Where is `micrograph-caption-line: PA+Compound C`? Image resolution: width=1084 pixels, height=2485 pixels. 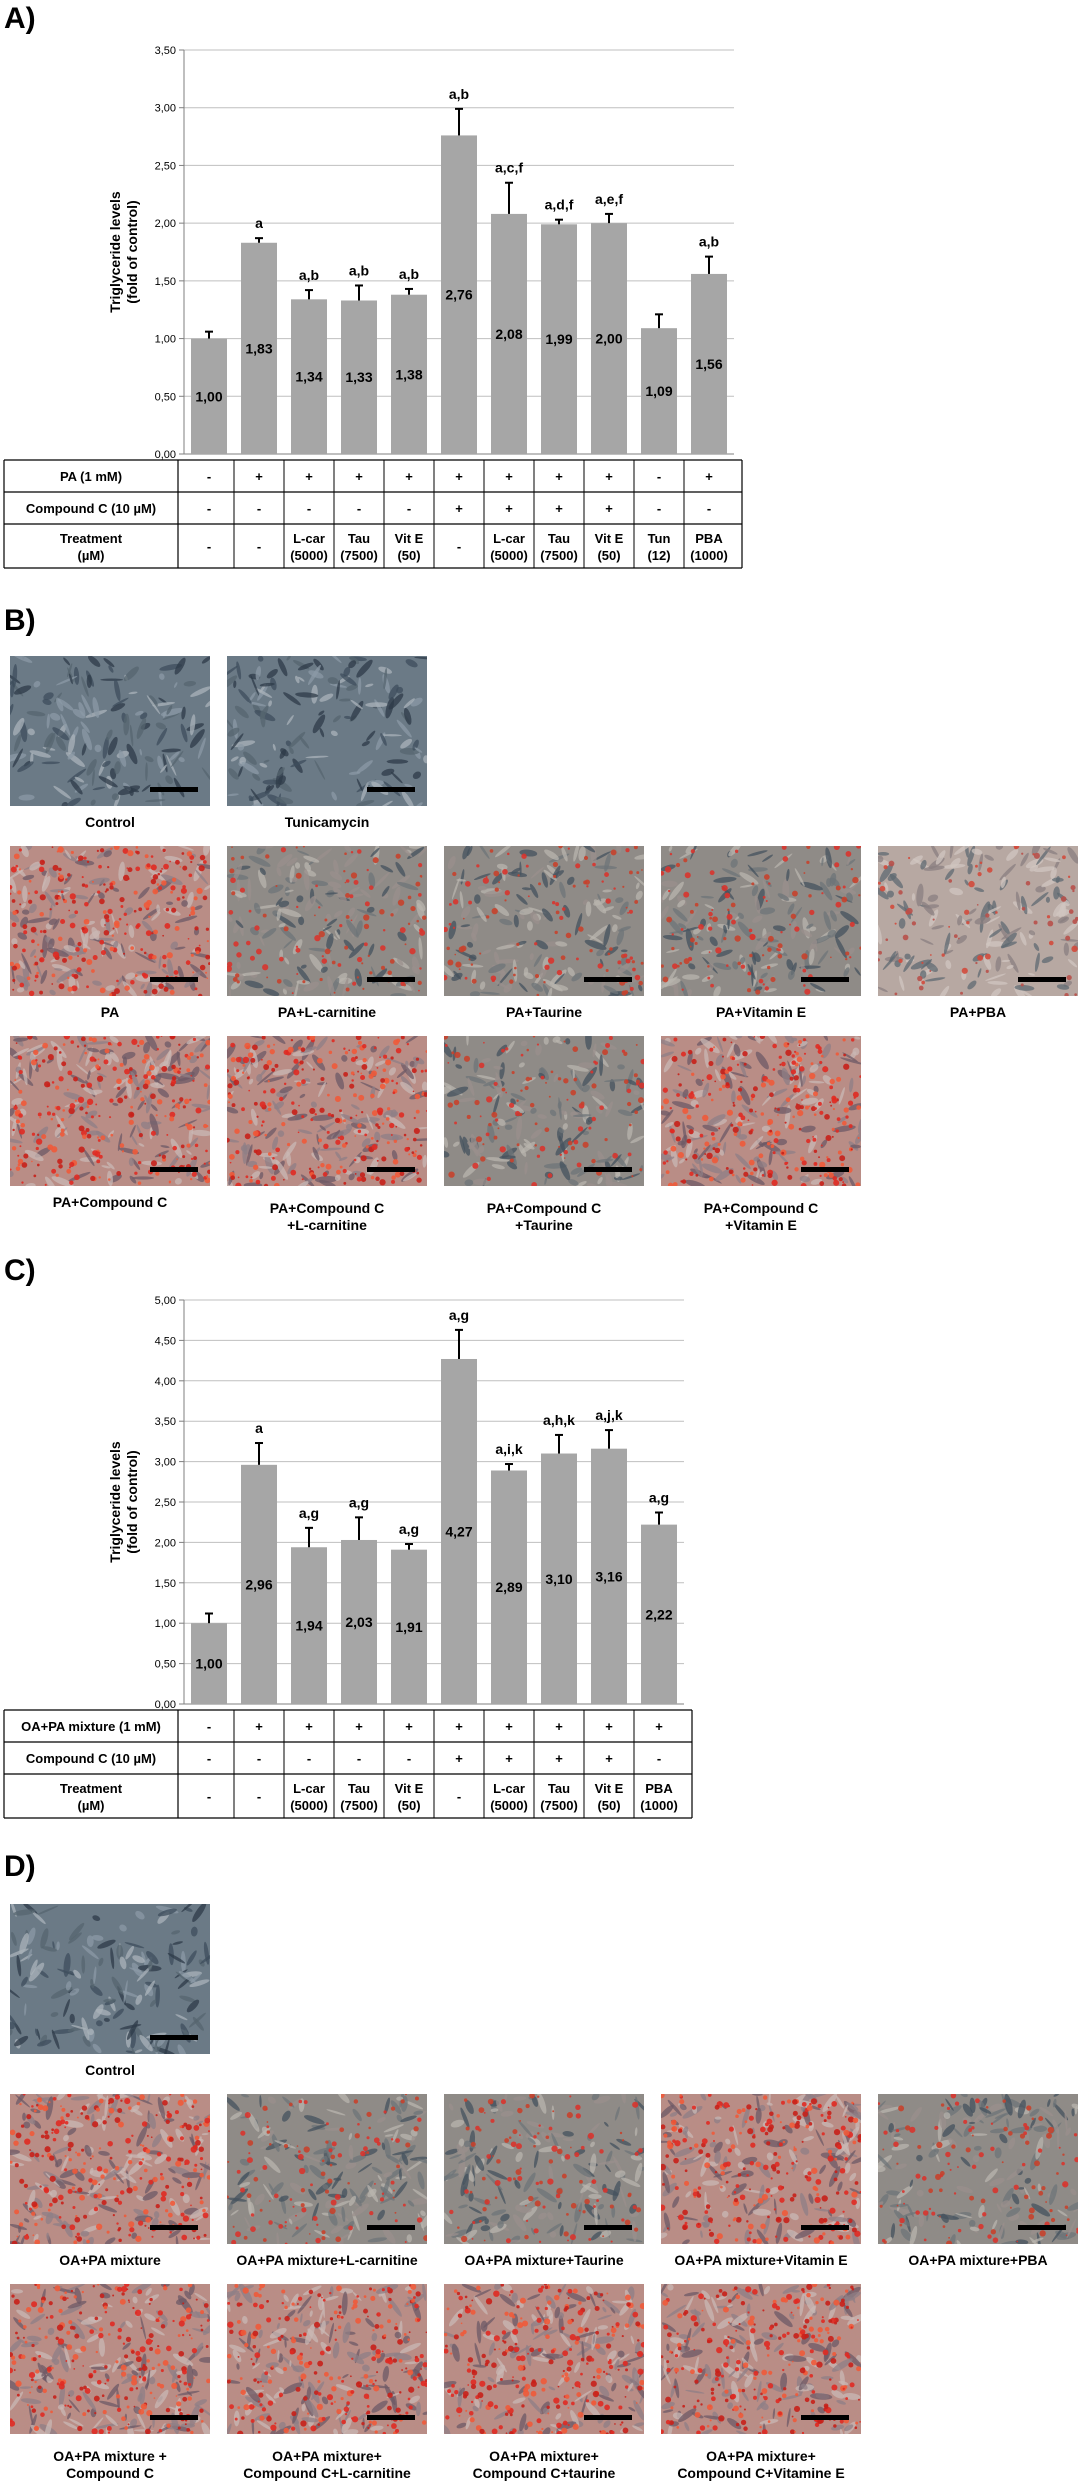 micrograph-caption-line: PA+Compound C is located at coordinates (327, 1208).